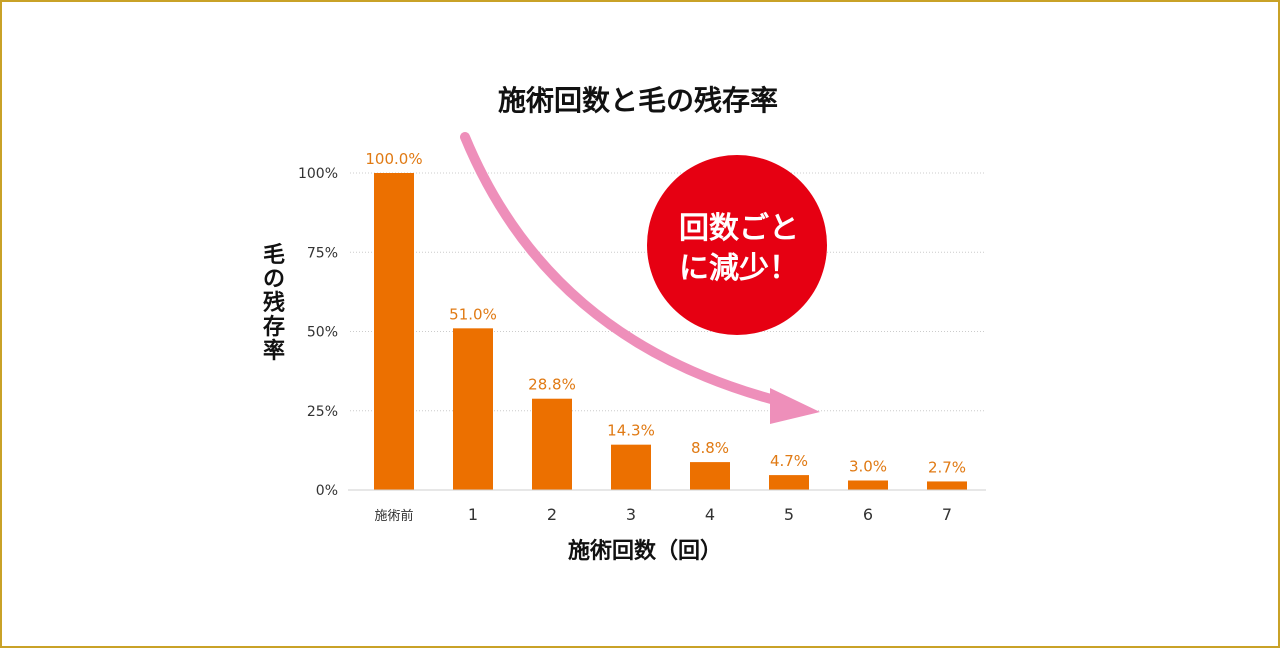 The width and height of the screenshot is (1280, 648). Describe the element at coordinates (663, 514) in the screenshot. I see `x-axis-ticks: 施術前 1 2 3 4 5 6 7` at that location.